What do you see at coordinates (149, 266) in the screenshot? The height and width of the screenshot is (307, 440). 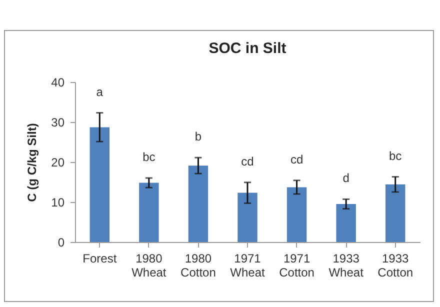 I see `x-tick-label: 1980 Wheat` at bounding box center [149, 266].